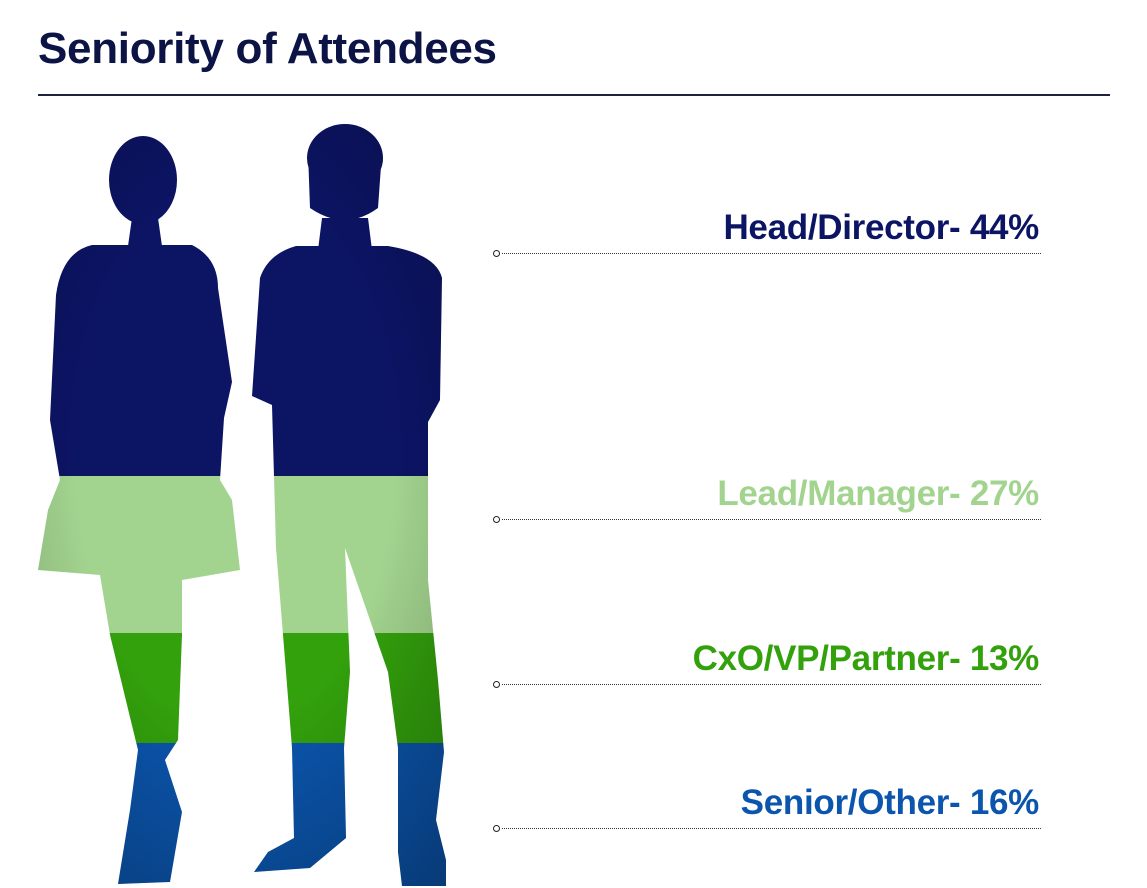  I want to click on leader-line-senior-other, so click(767, 829).